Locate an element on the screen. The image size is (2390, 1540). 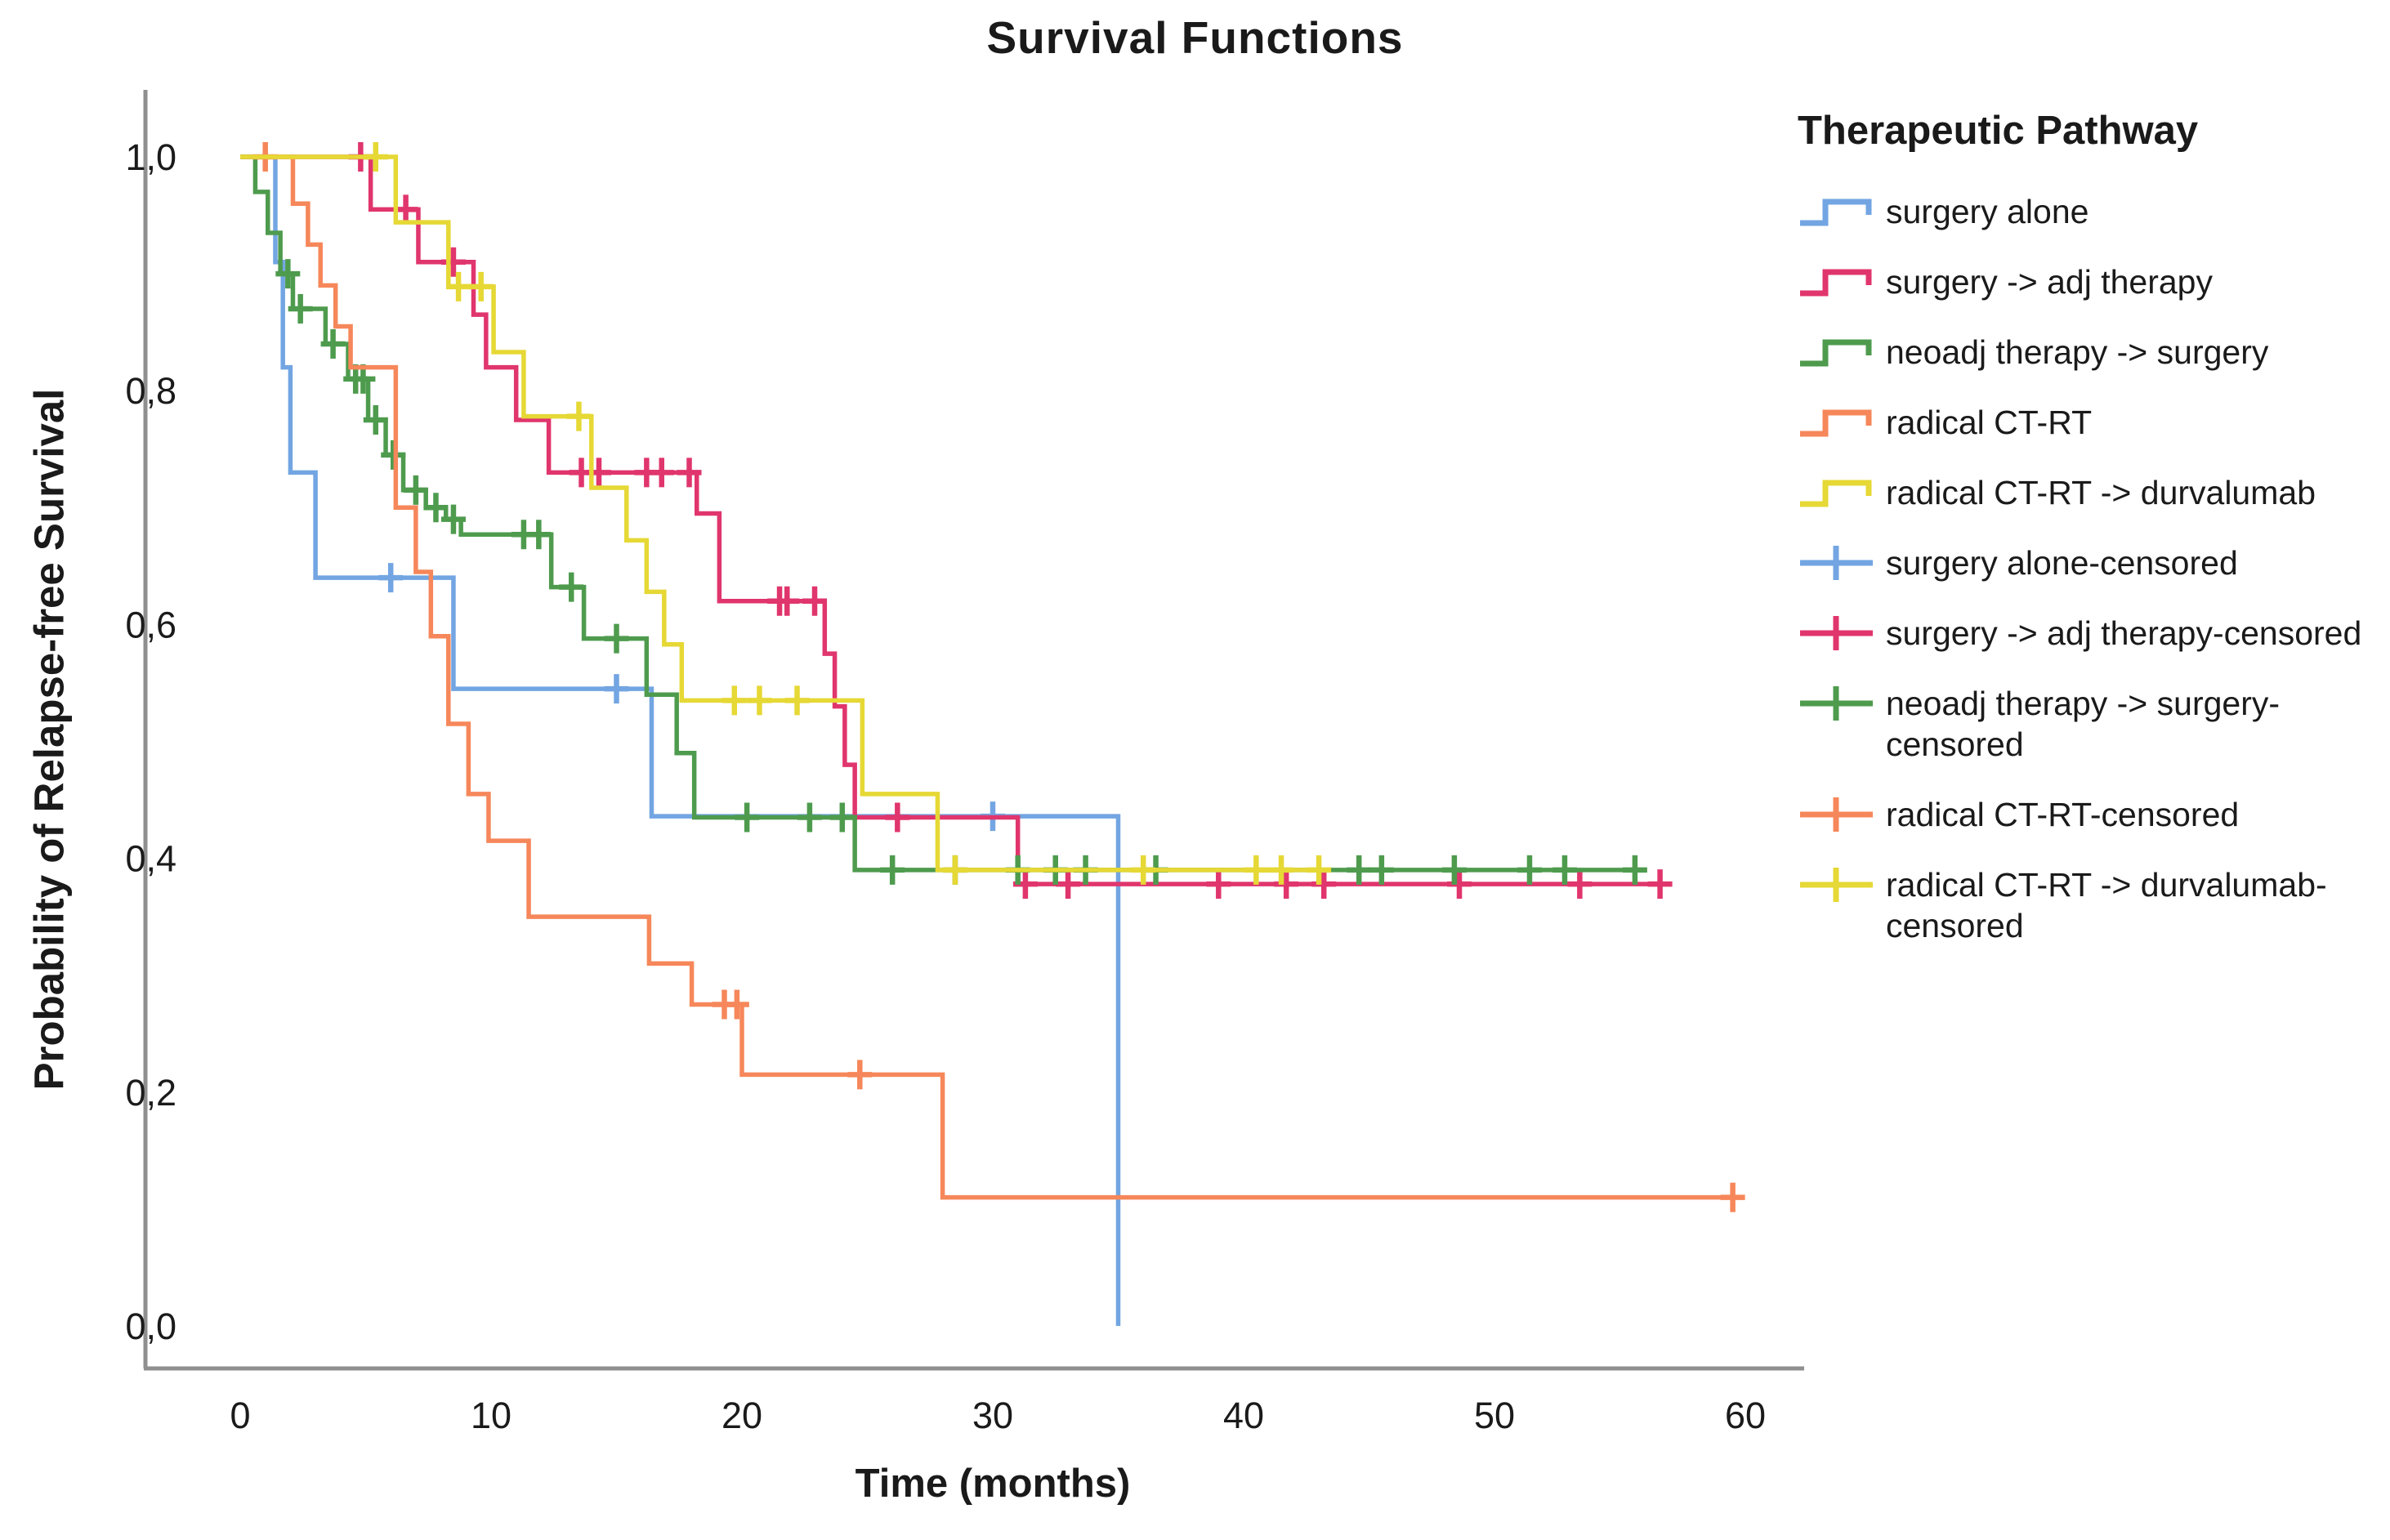
legend-title: Therapeutic Pathway is located at coordinates (1999, 131).